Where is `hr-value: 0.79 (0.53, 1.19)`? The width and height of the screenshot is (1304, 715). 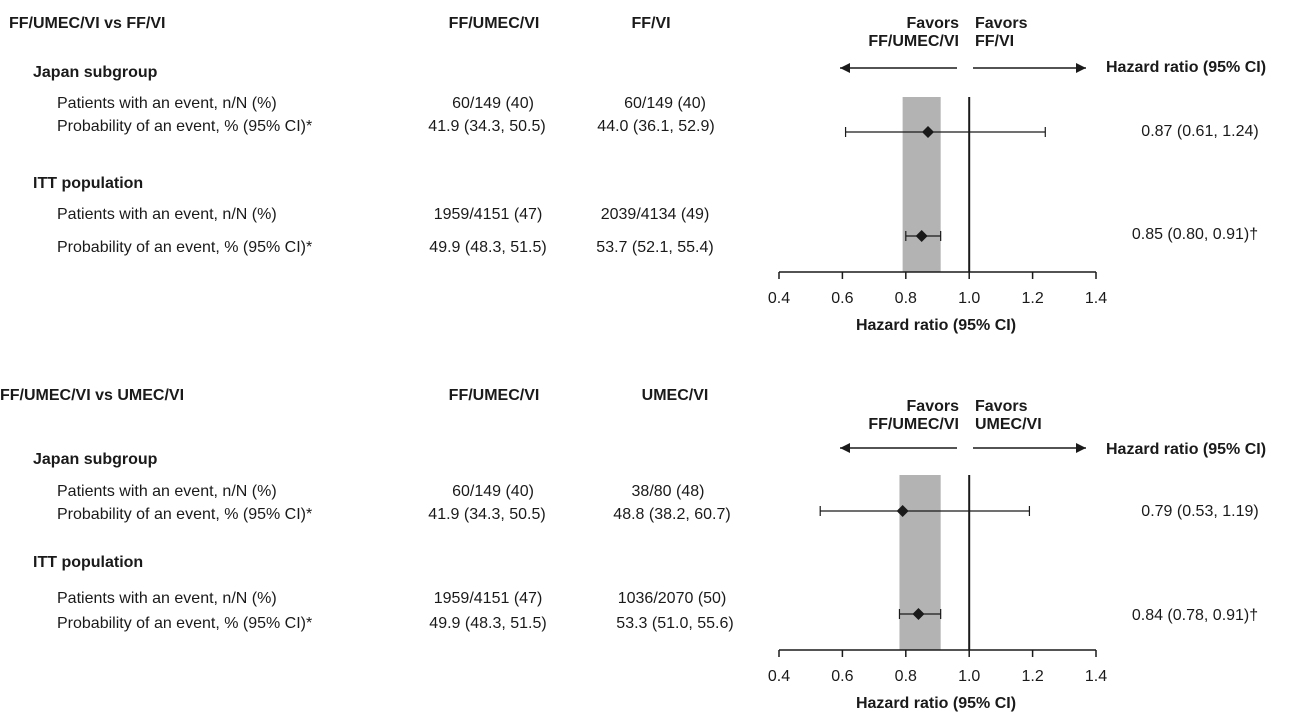 hr-value: 0.79 (0.53, 1.19) is located at coordinates (1200, 511).